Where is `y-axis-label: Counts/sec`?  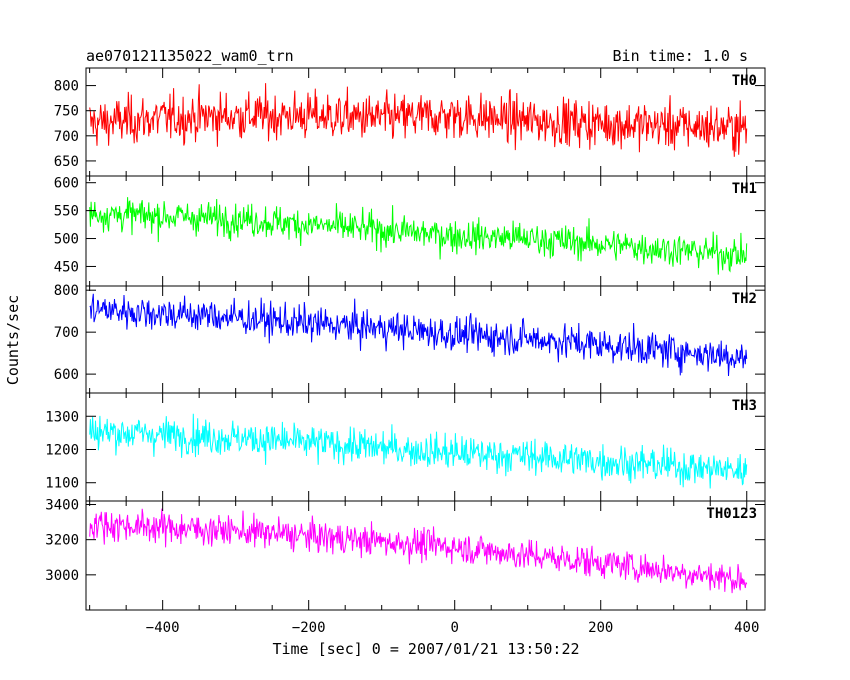 y-axis-label: Counts/sec is located at coordinates (13, 340).